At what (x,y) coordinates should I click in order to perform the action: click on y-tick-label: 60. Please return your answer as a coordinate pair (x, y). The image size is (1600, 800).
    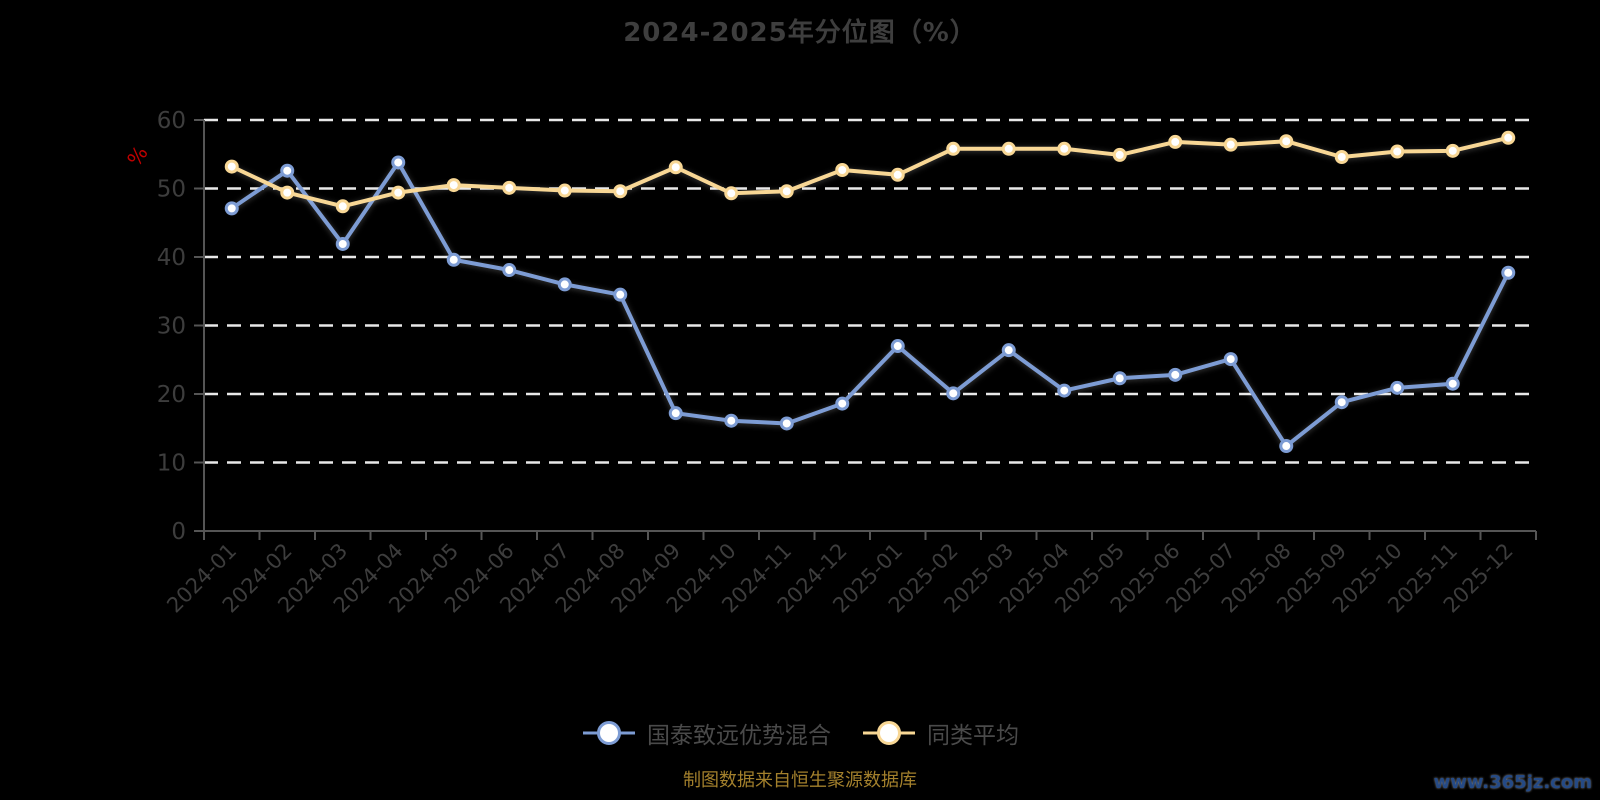
    Looking at the image, I should click on (171, 121).